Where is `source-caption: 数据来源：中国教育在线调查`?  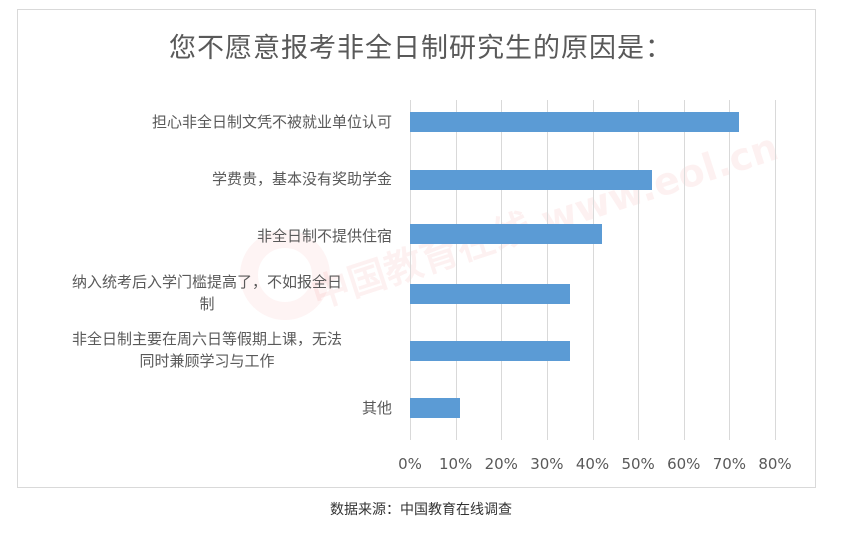
source-caption: 数据来源：中国教育在线调查 is located at coordinates (421, 510).